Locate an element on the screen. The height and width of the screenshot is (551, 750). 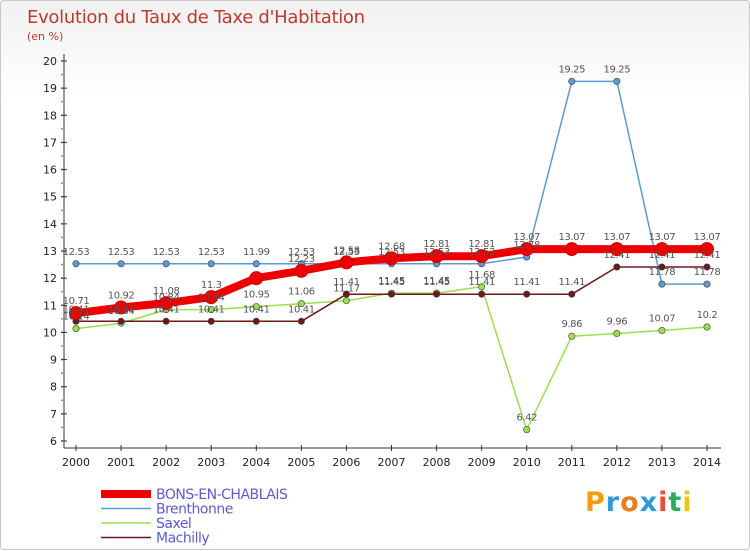
x-tick-label: 2010 is located at coordinates (527, 462).